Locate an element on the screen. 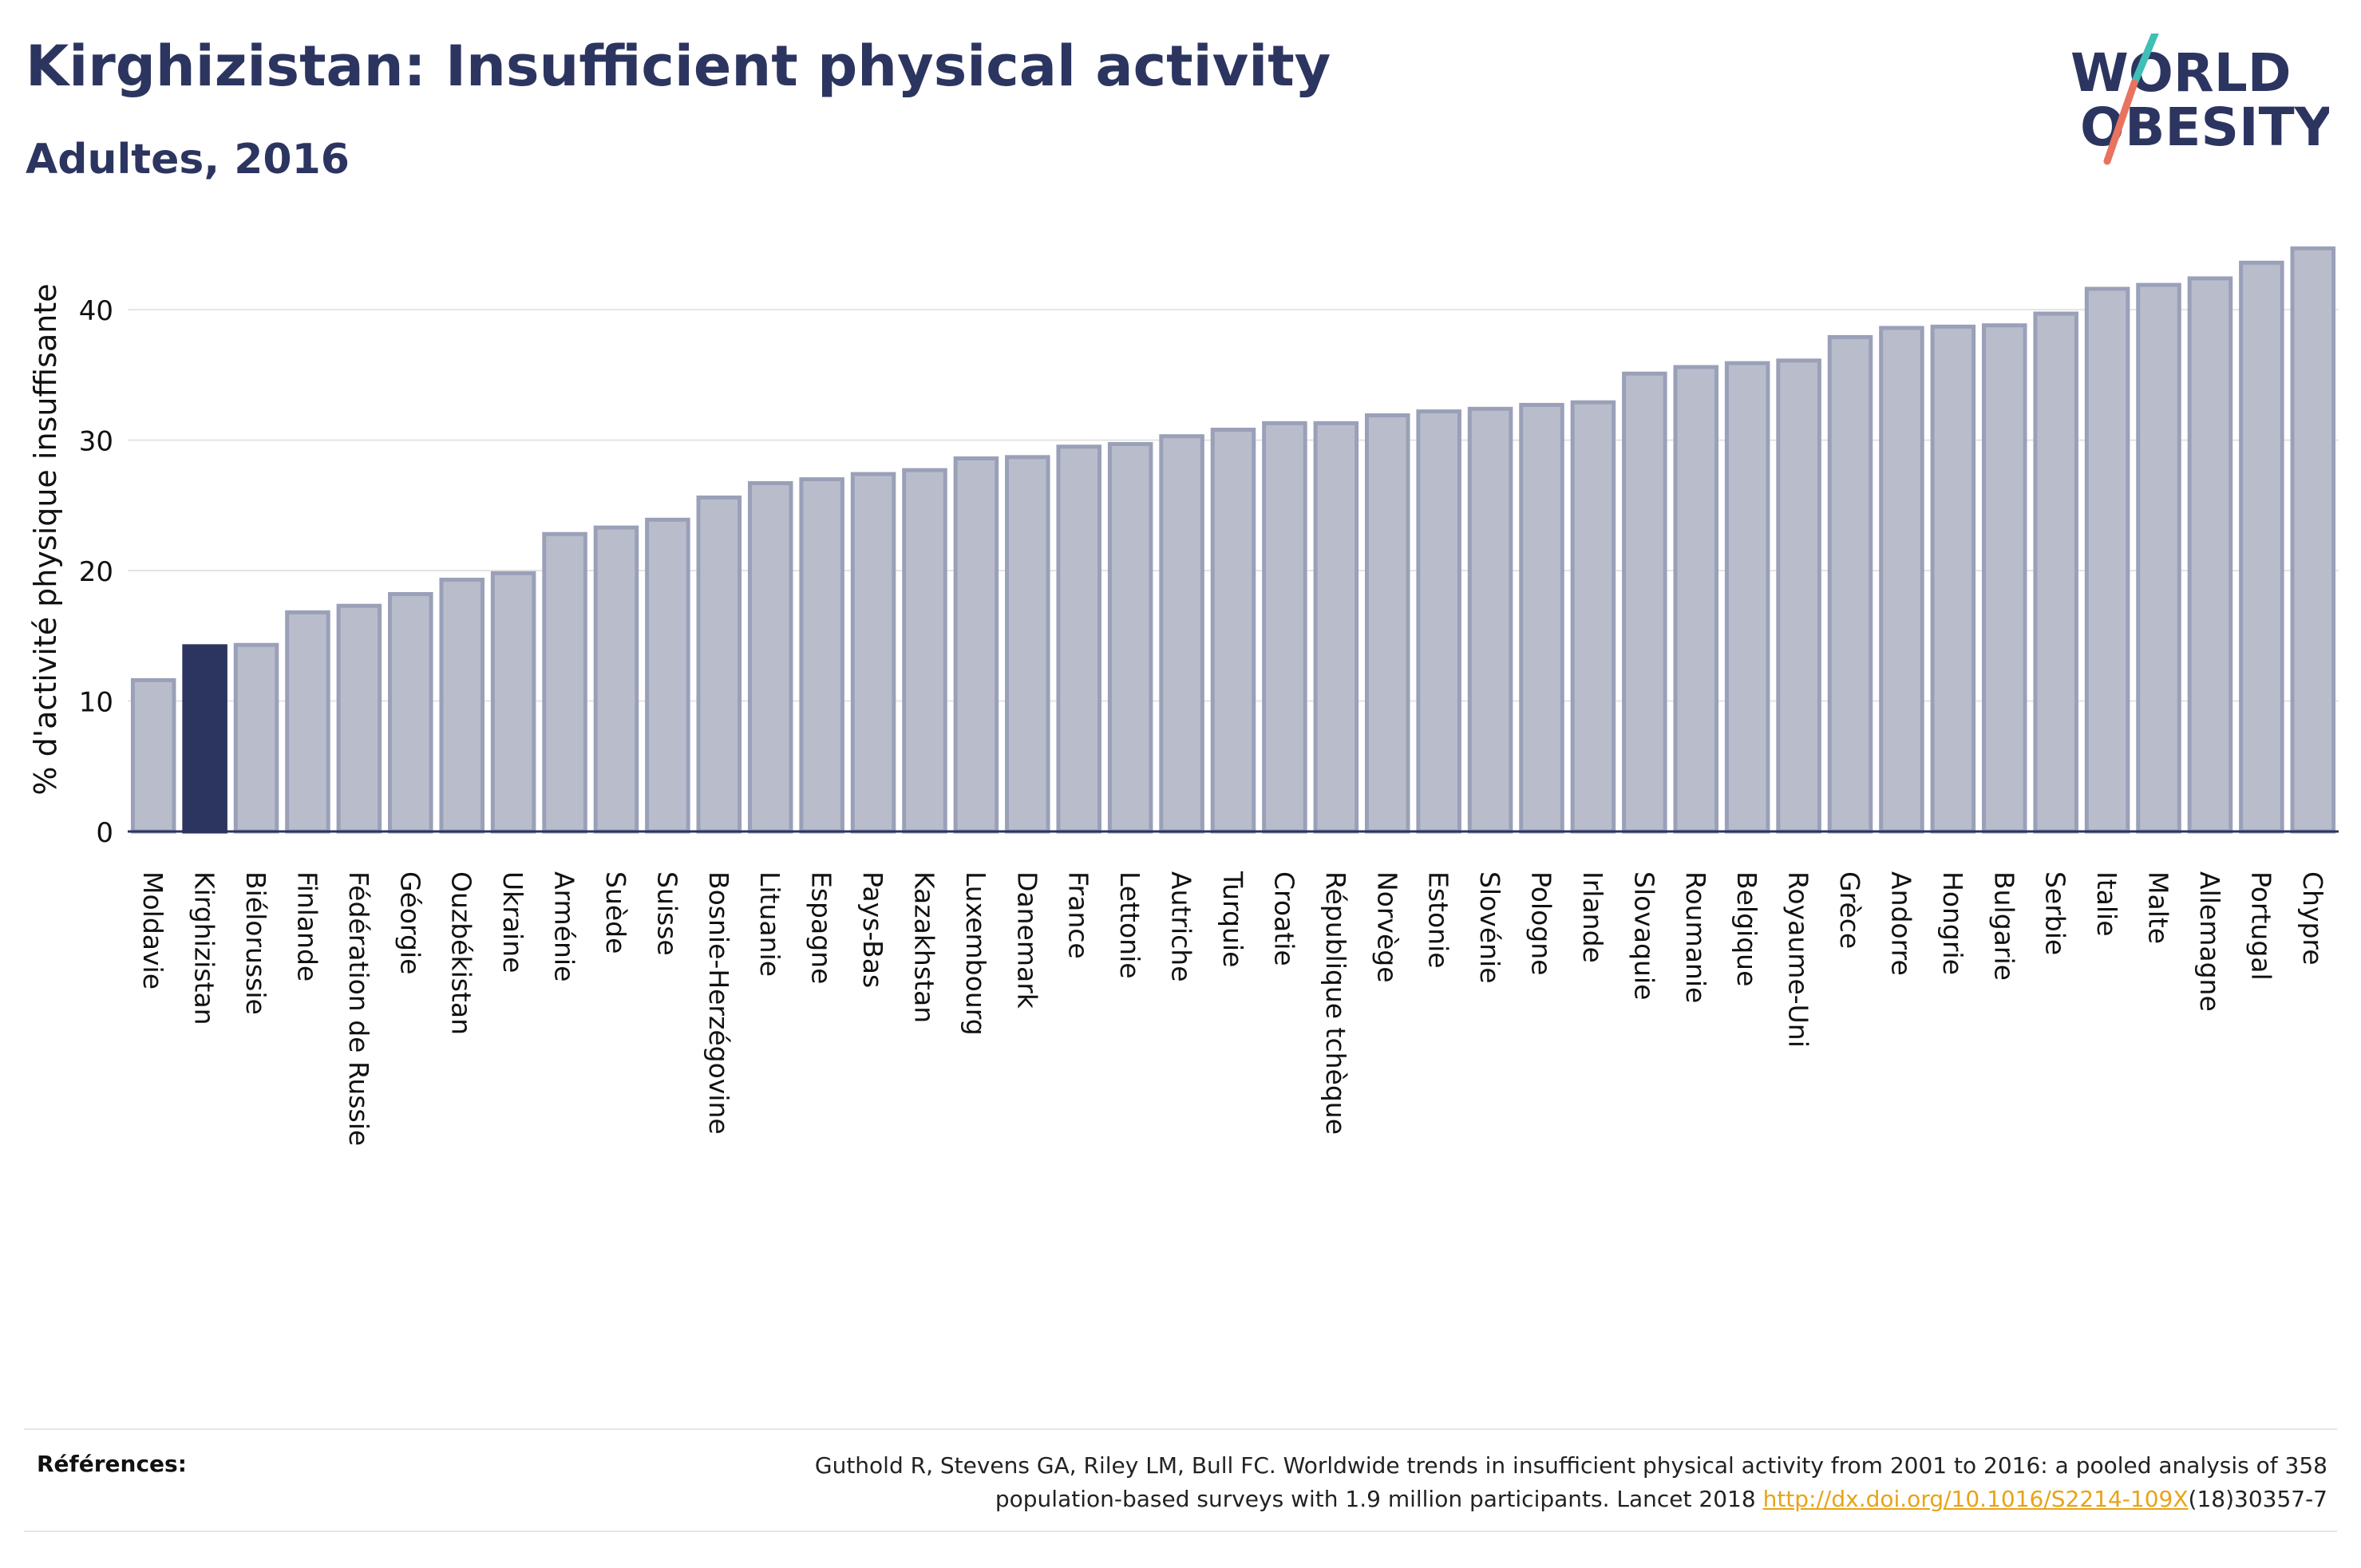  x-tick-label: Roumanie is located at coordinates (1695, 937).